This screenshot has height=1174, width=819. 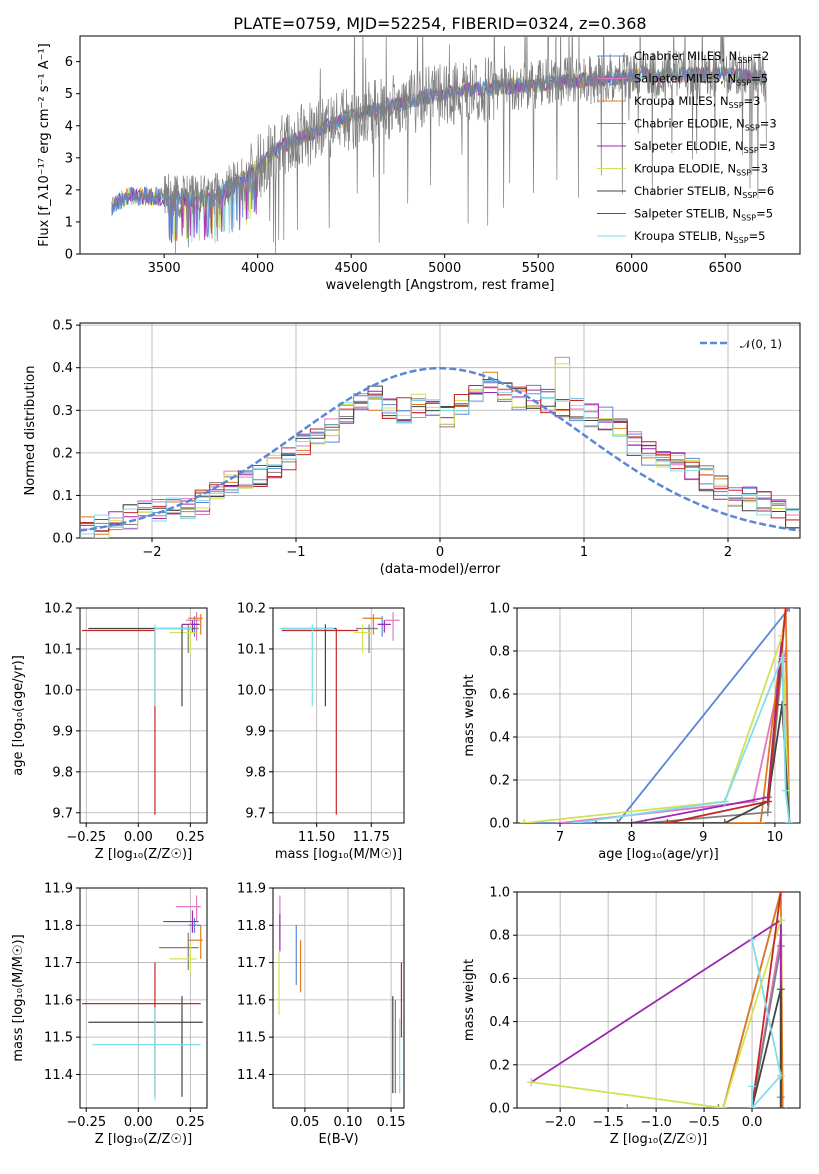 I want to click on y-tick-label: 11.9, so click(x=58, y=889).